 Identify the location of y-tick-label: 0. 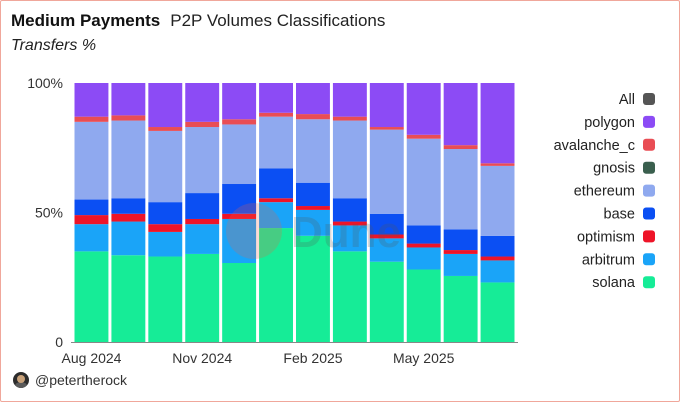
(59, 342).